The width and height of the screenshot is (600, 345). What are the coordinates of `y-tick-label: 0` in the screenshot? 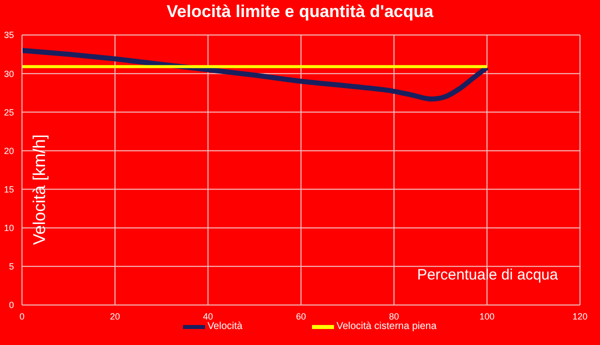 It's located at (11, 305).